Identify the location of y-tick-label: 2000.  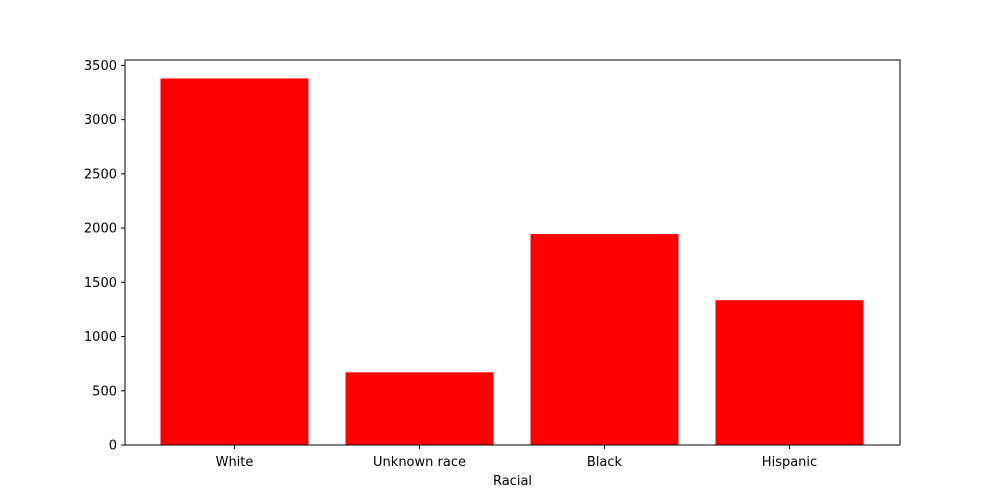
(100, 229).